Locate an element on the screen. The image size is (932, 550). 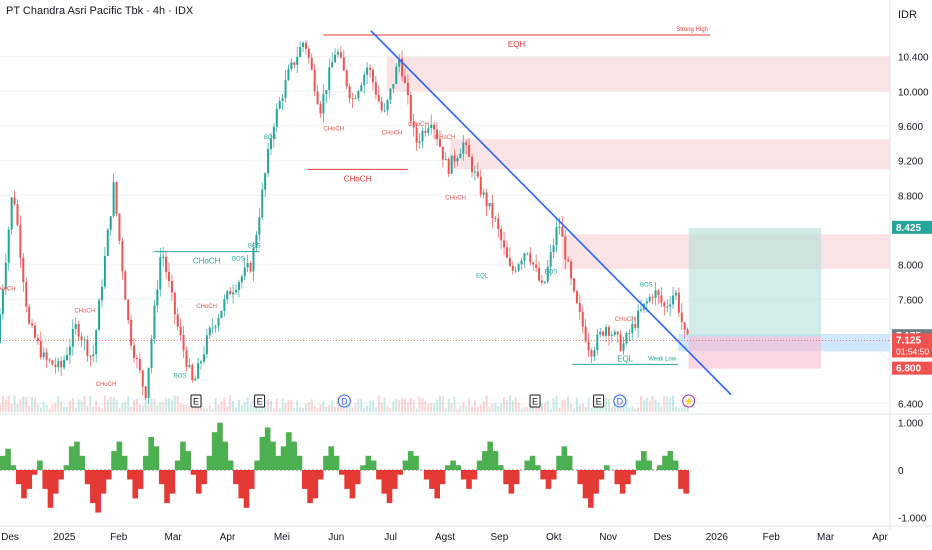
price-tick-label: 10.000 is located at coordinates (913, 92).